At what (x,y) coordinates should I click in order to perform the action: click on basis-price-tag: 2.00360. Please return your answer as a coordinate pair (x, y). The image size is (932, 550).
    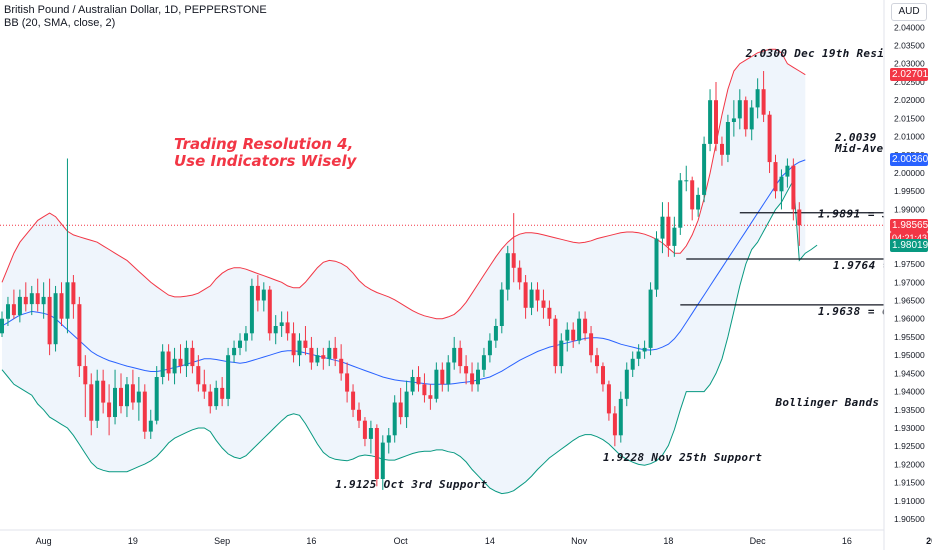
    Looking at the image, I should click on (909, 160).